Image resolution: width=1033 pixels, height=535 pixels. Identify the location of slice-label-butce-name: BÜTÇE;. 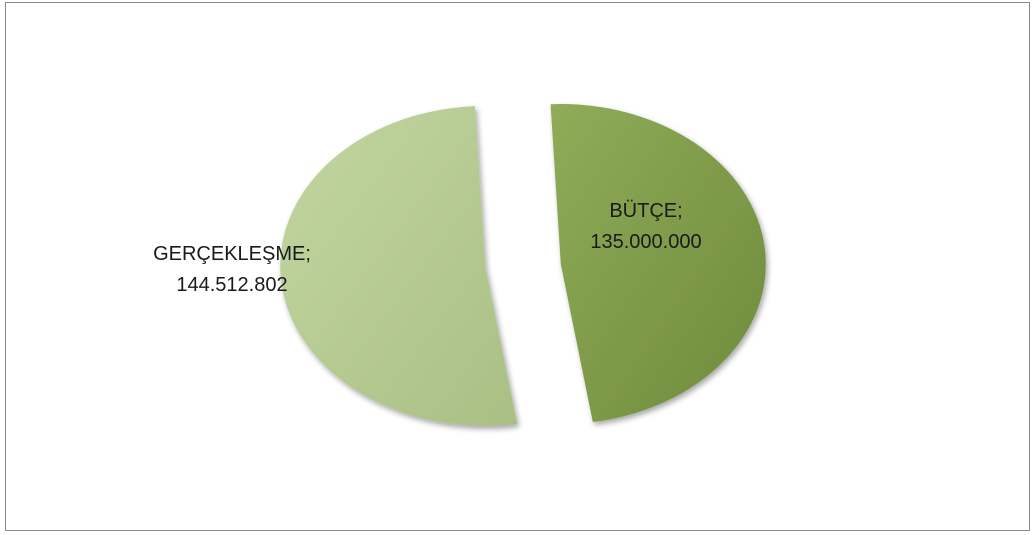
(645, 211).